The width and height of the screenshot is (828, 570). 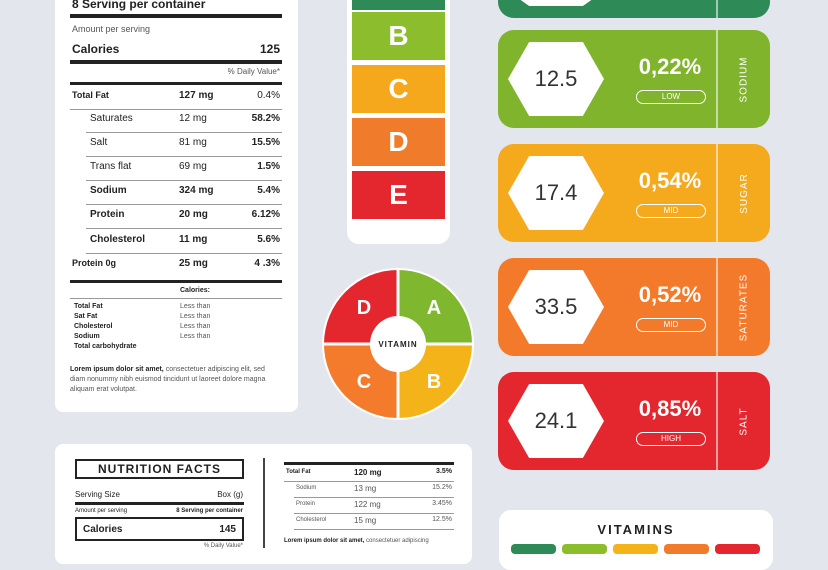 I want to click on grade-letter: C, so click(x=398, y=88).